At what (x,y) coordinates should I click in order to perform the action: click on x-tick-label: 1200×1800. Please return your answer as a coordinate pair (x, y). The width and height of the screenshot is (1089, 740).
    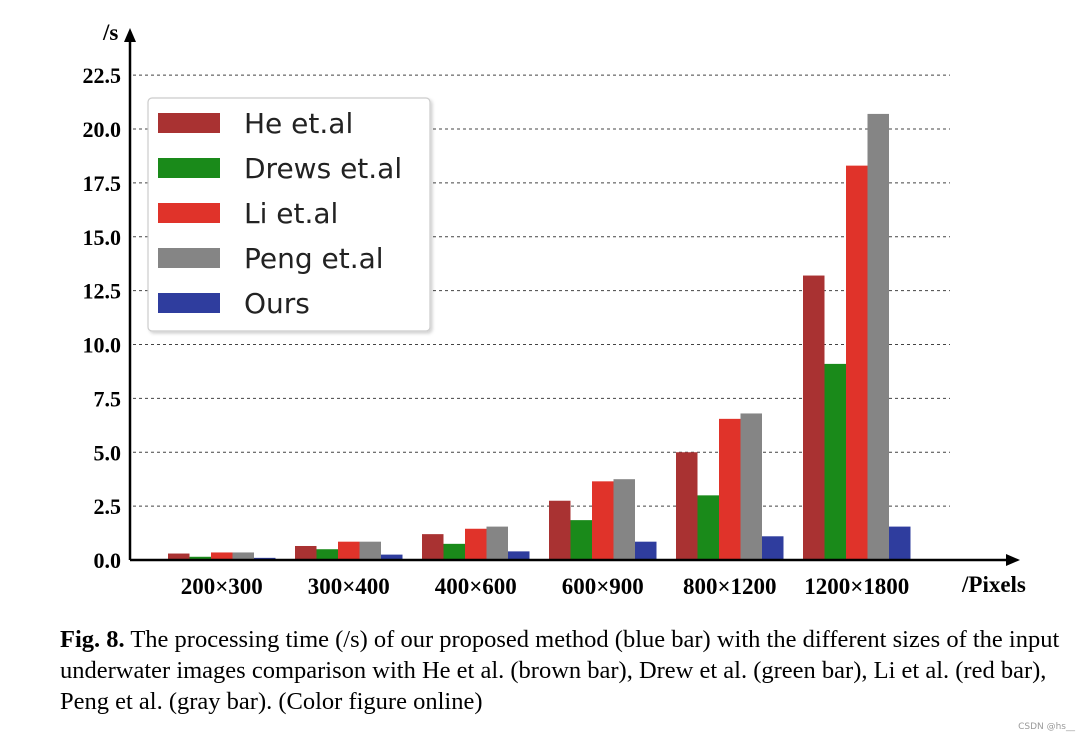
    Looking at the image, I should click on (856, 586).